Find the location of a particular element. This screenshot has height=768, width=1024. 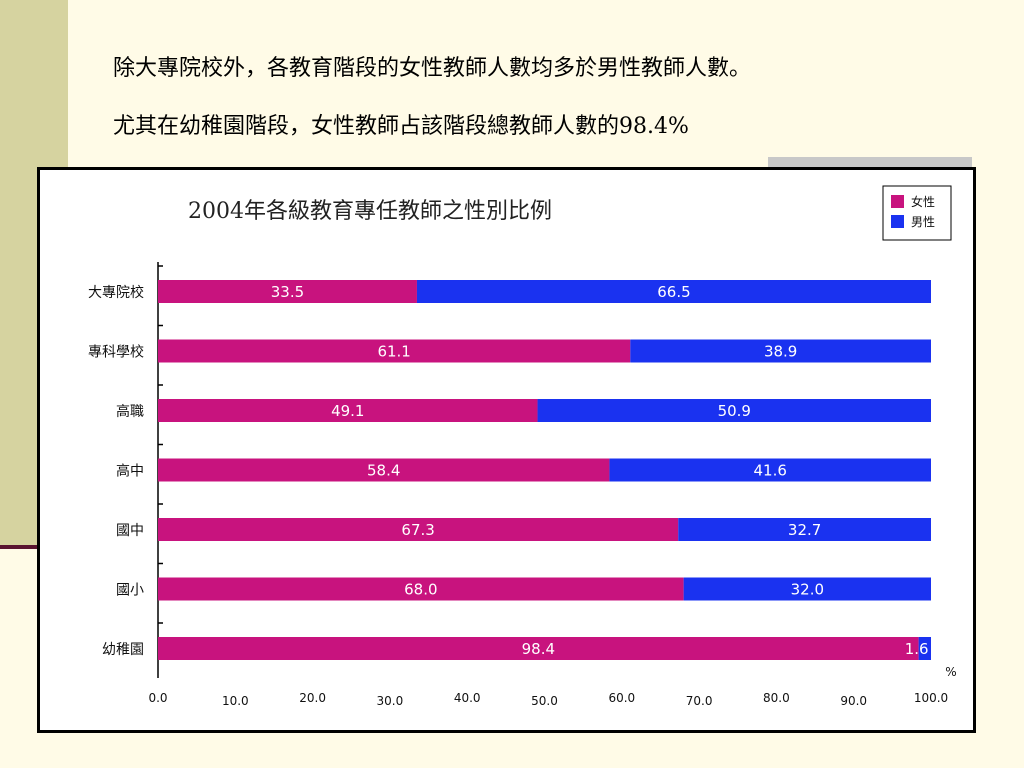

data-label-female-0: 33.5 is located at coordinates (287, 292).